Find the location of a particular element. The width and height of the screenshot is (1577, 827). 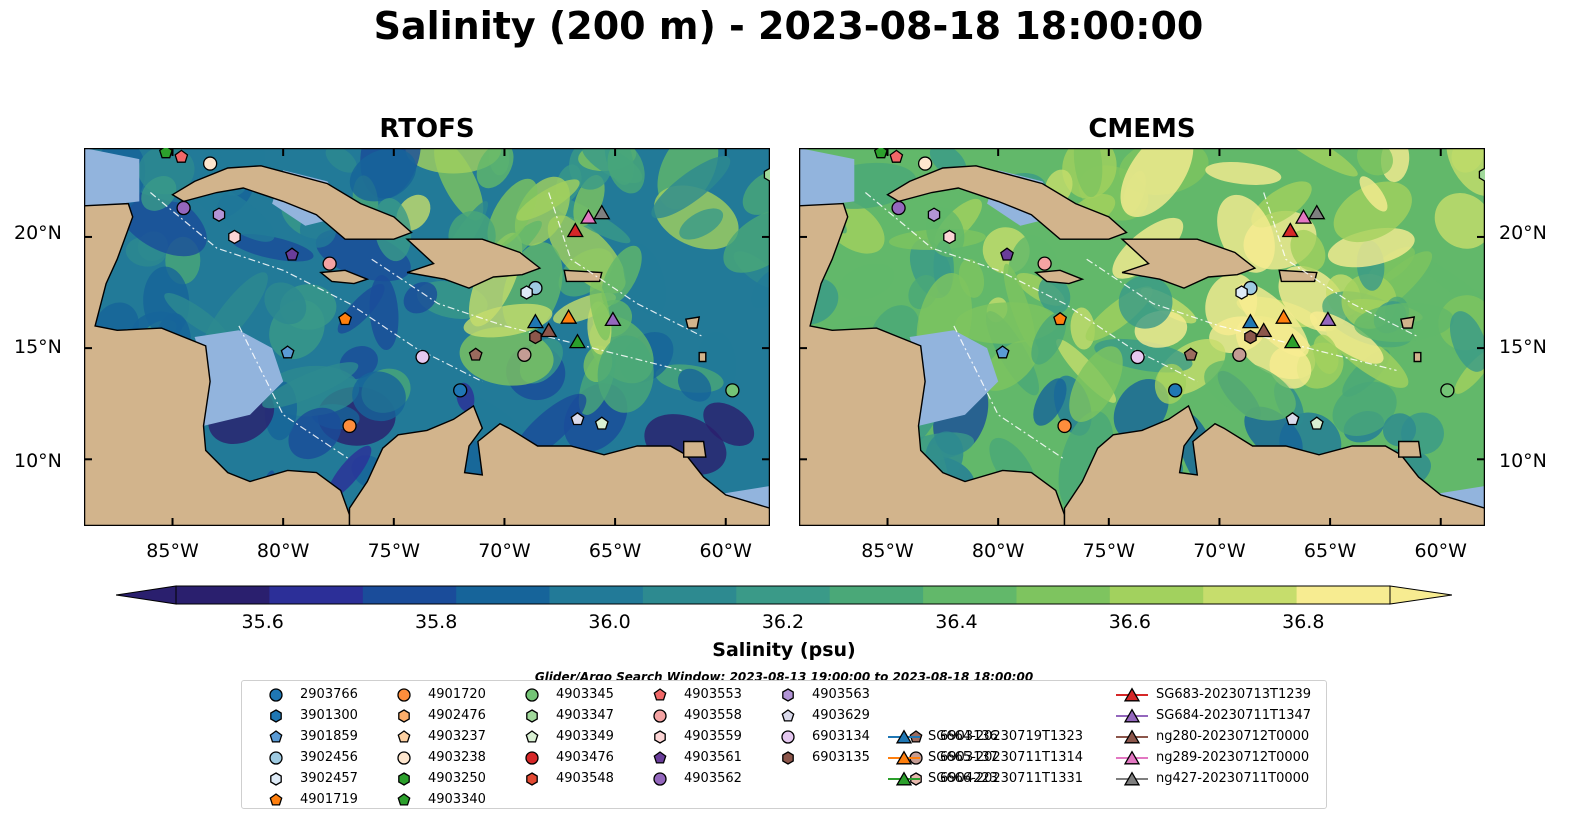

legend-label: 6903135 is located at coordinates (841, 757).